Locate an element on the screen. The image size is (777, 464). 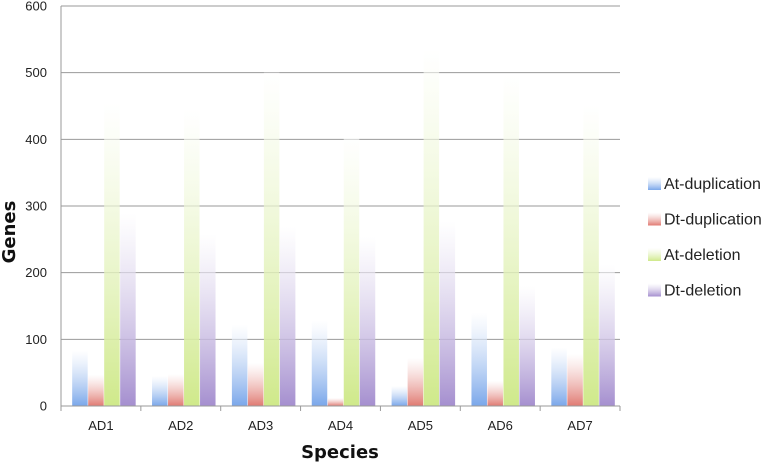
bar-dt-duplication-ad4 is located at coordinates (335, 402).